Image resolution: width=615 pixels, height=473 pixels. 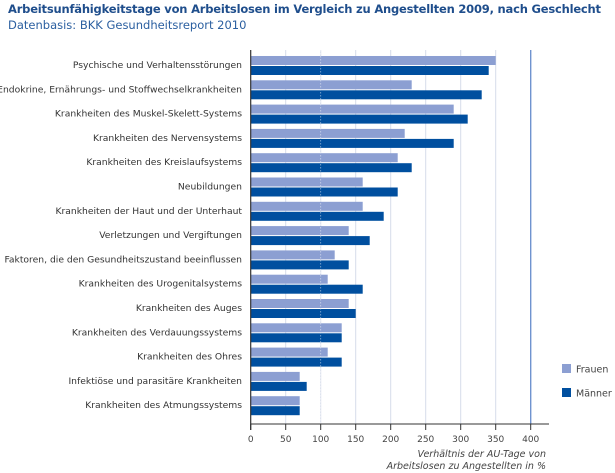 What do you see at coordinates (189, 308) in the screenshot?
I see `category-label: Krankheiten des Auges` at bounding box center [189, 308].